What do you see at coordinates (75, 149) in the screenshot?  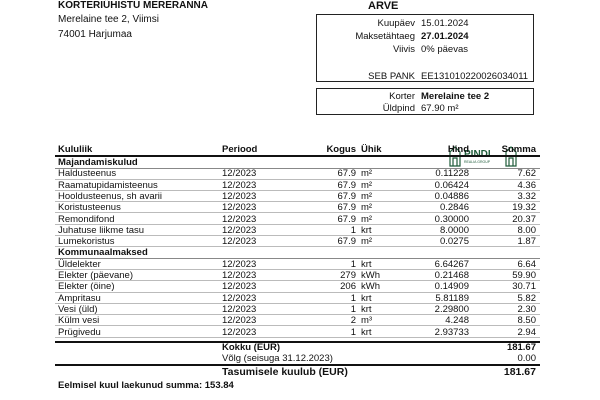 I see `col-kululiik: Kululiik` at bounding box center [75, 149].